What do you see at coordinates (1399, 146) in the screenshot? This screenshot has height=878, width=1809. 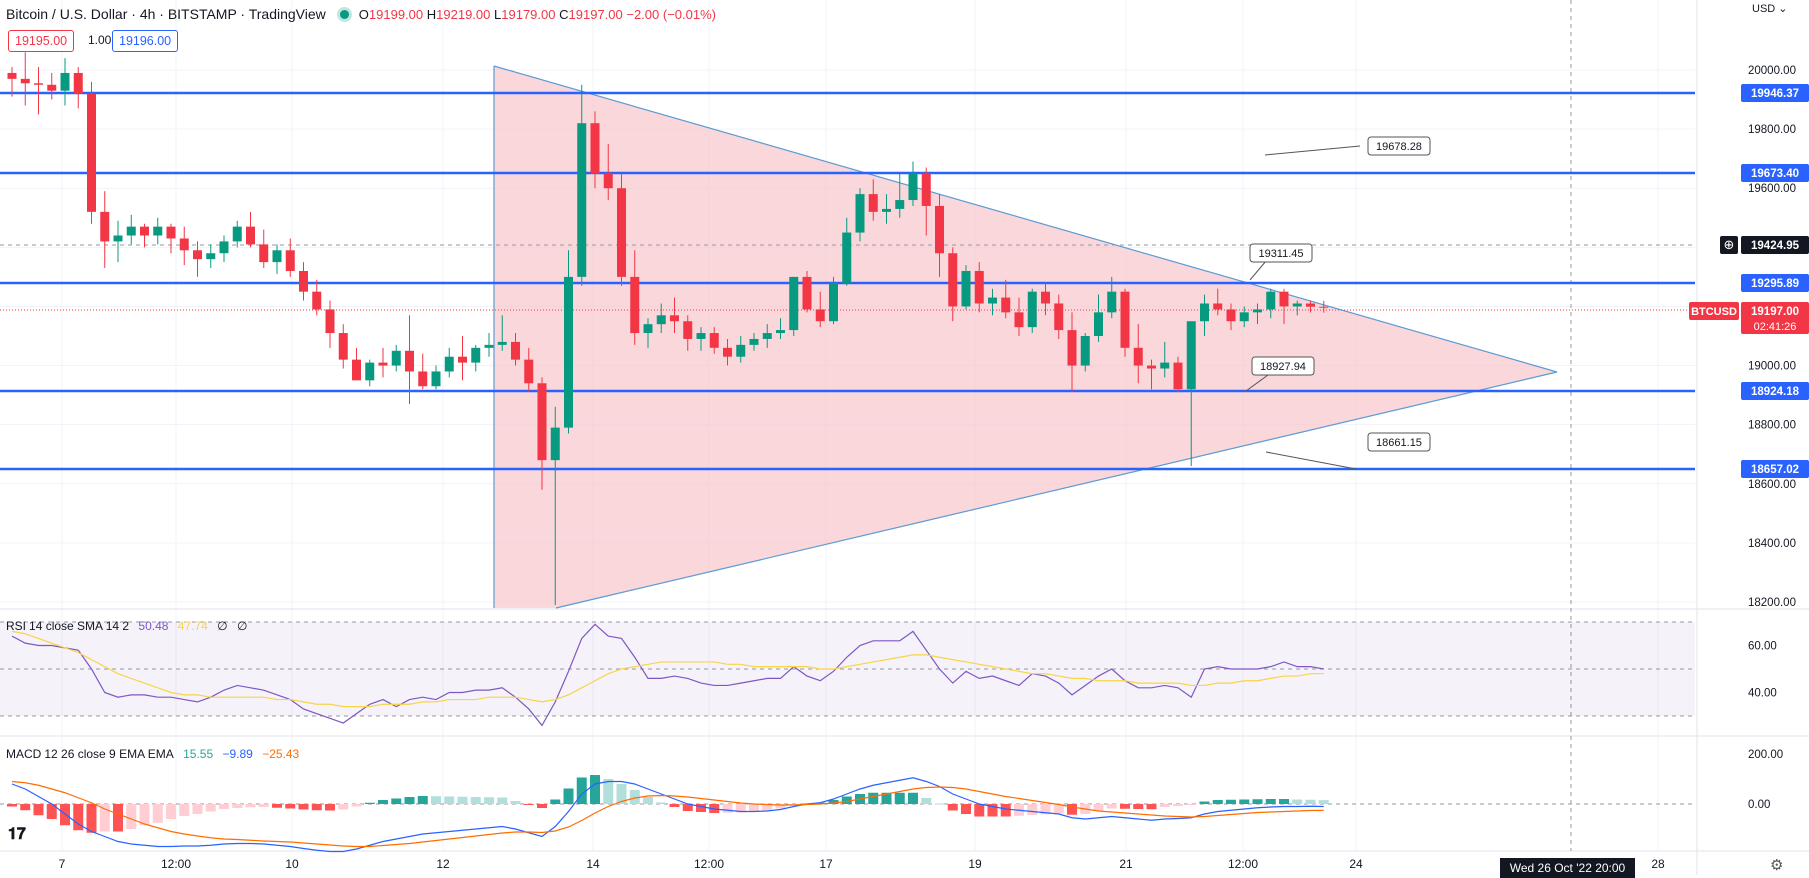 I see `price-callout-box: 19678.28` at bounding box center [1399, 146].